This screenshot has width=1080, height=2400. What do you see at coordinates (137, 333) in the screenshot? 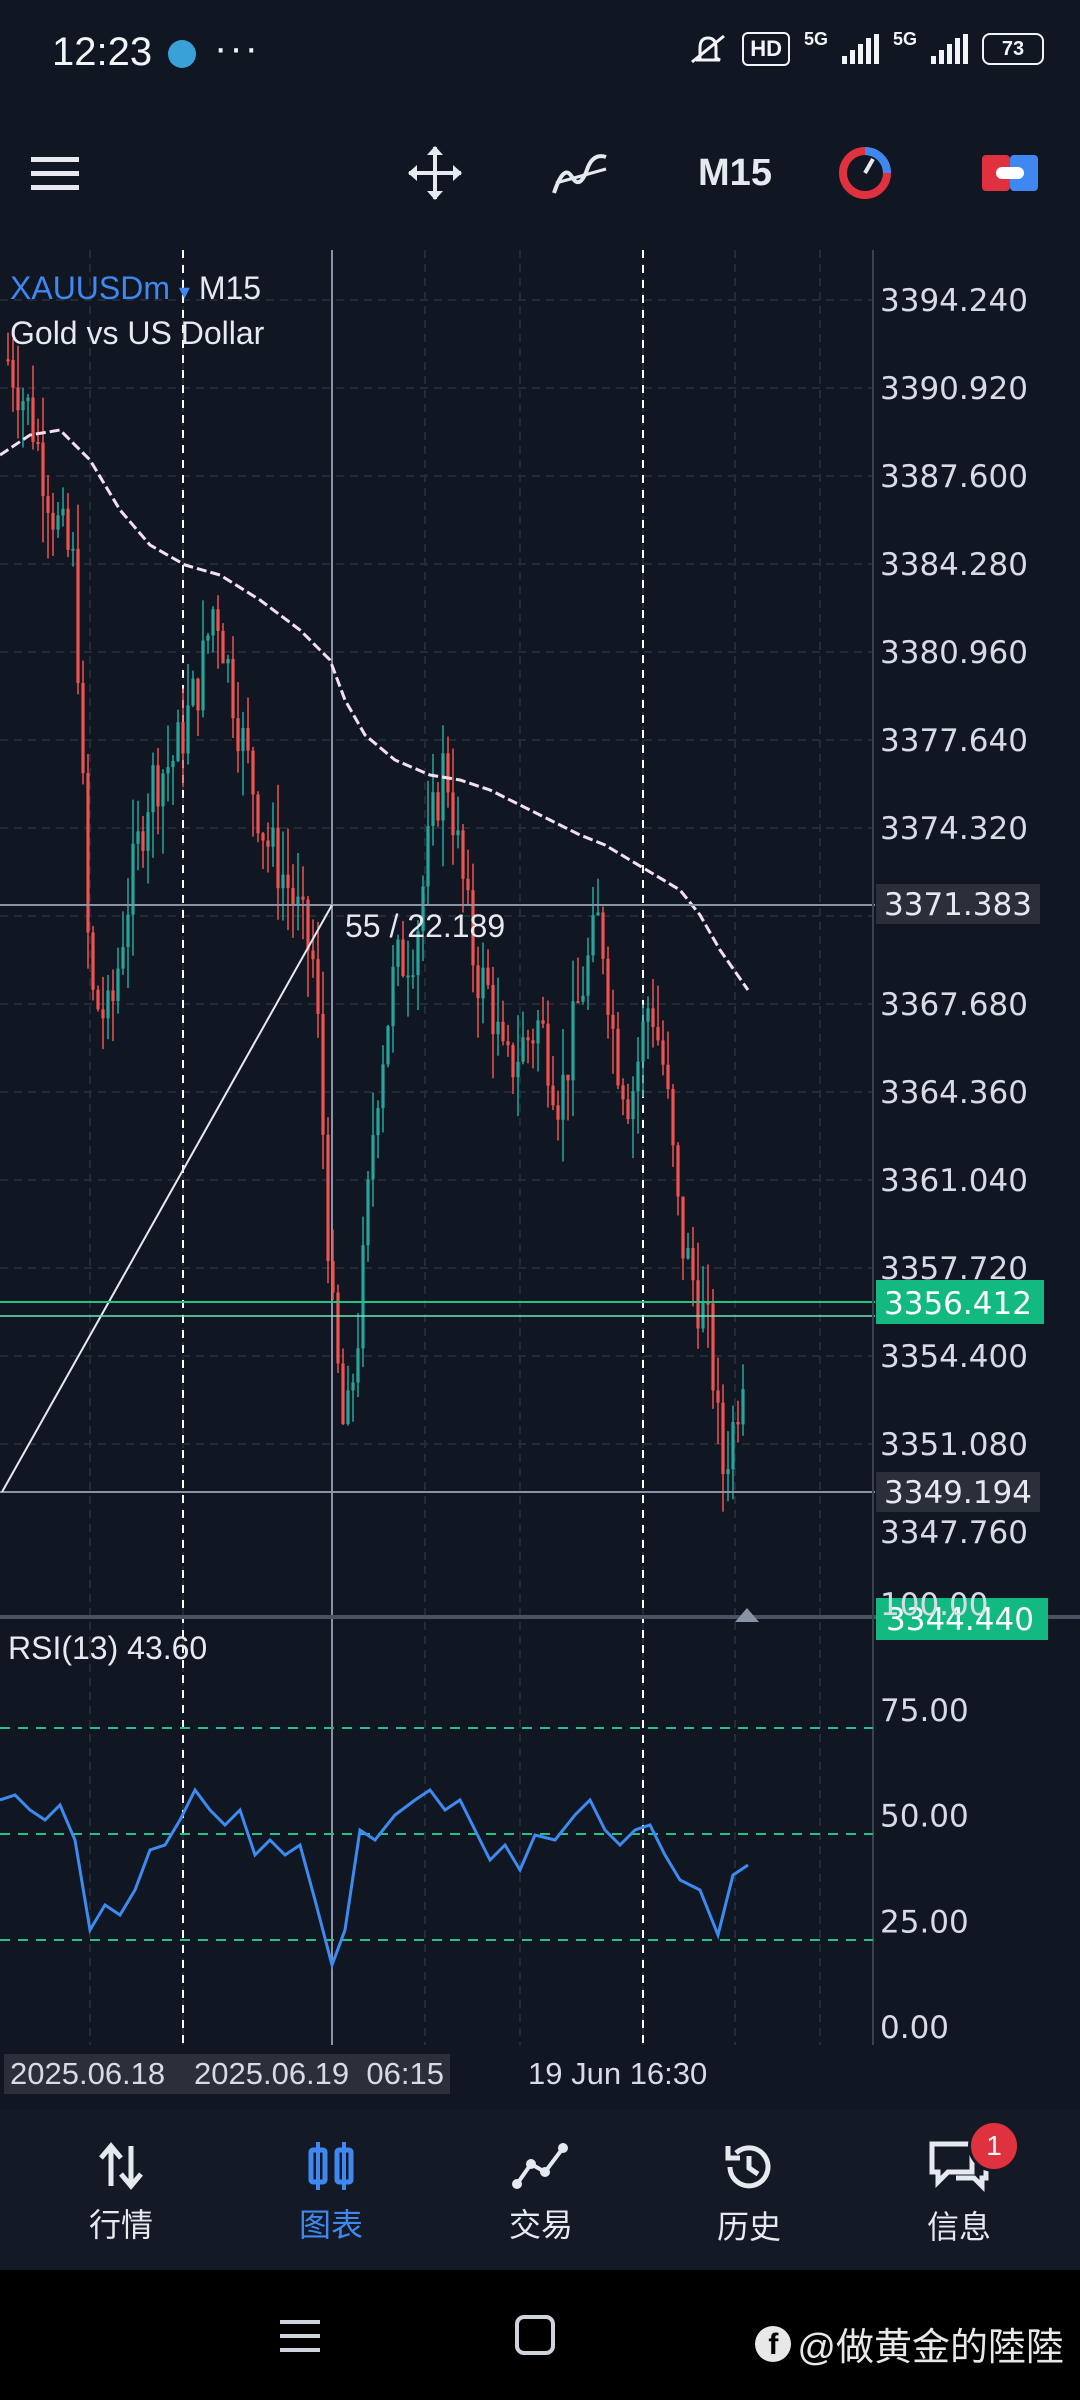
I see `symbol-description: Gold vs US Dollar` at bounding box center [137, 333].